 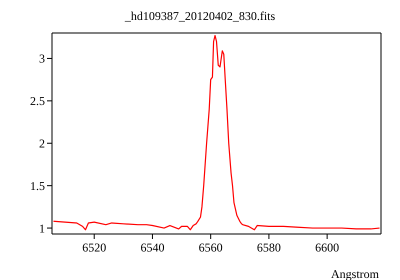 I want to click on y-tick-label: 2.5, so click(x=37, y=101).